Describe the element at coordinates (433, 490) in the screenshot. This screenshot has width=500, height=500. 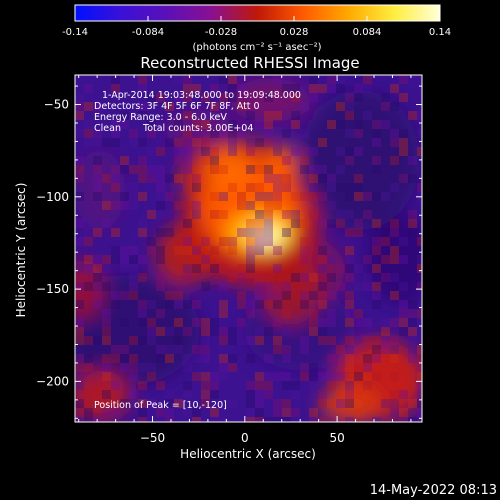
I see `footer-date: 14-May-2022 08:13` at that location.